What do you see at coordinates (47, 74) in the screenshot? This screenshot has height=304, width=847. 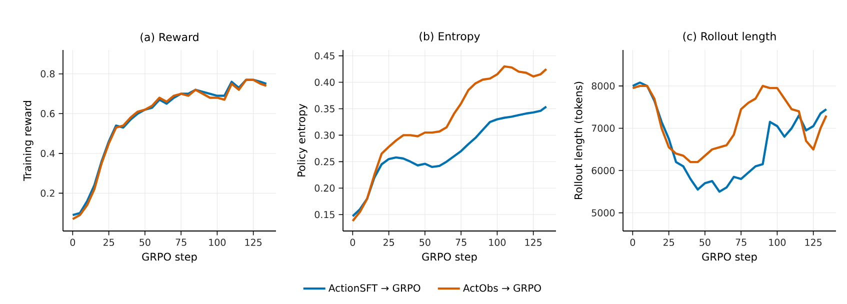 I see `y-tick-label: 0.8` at bounding box center [47, 74].